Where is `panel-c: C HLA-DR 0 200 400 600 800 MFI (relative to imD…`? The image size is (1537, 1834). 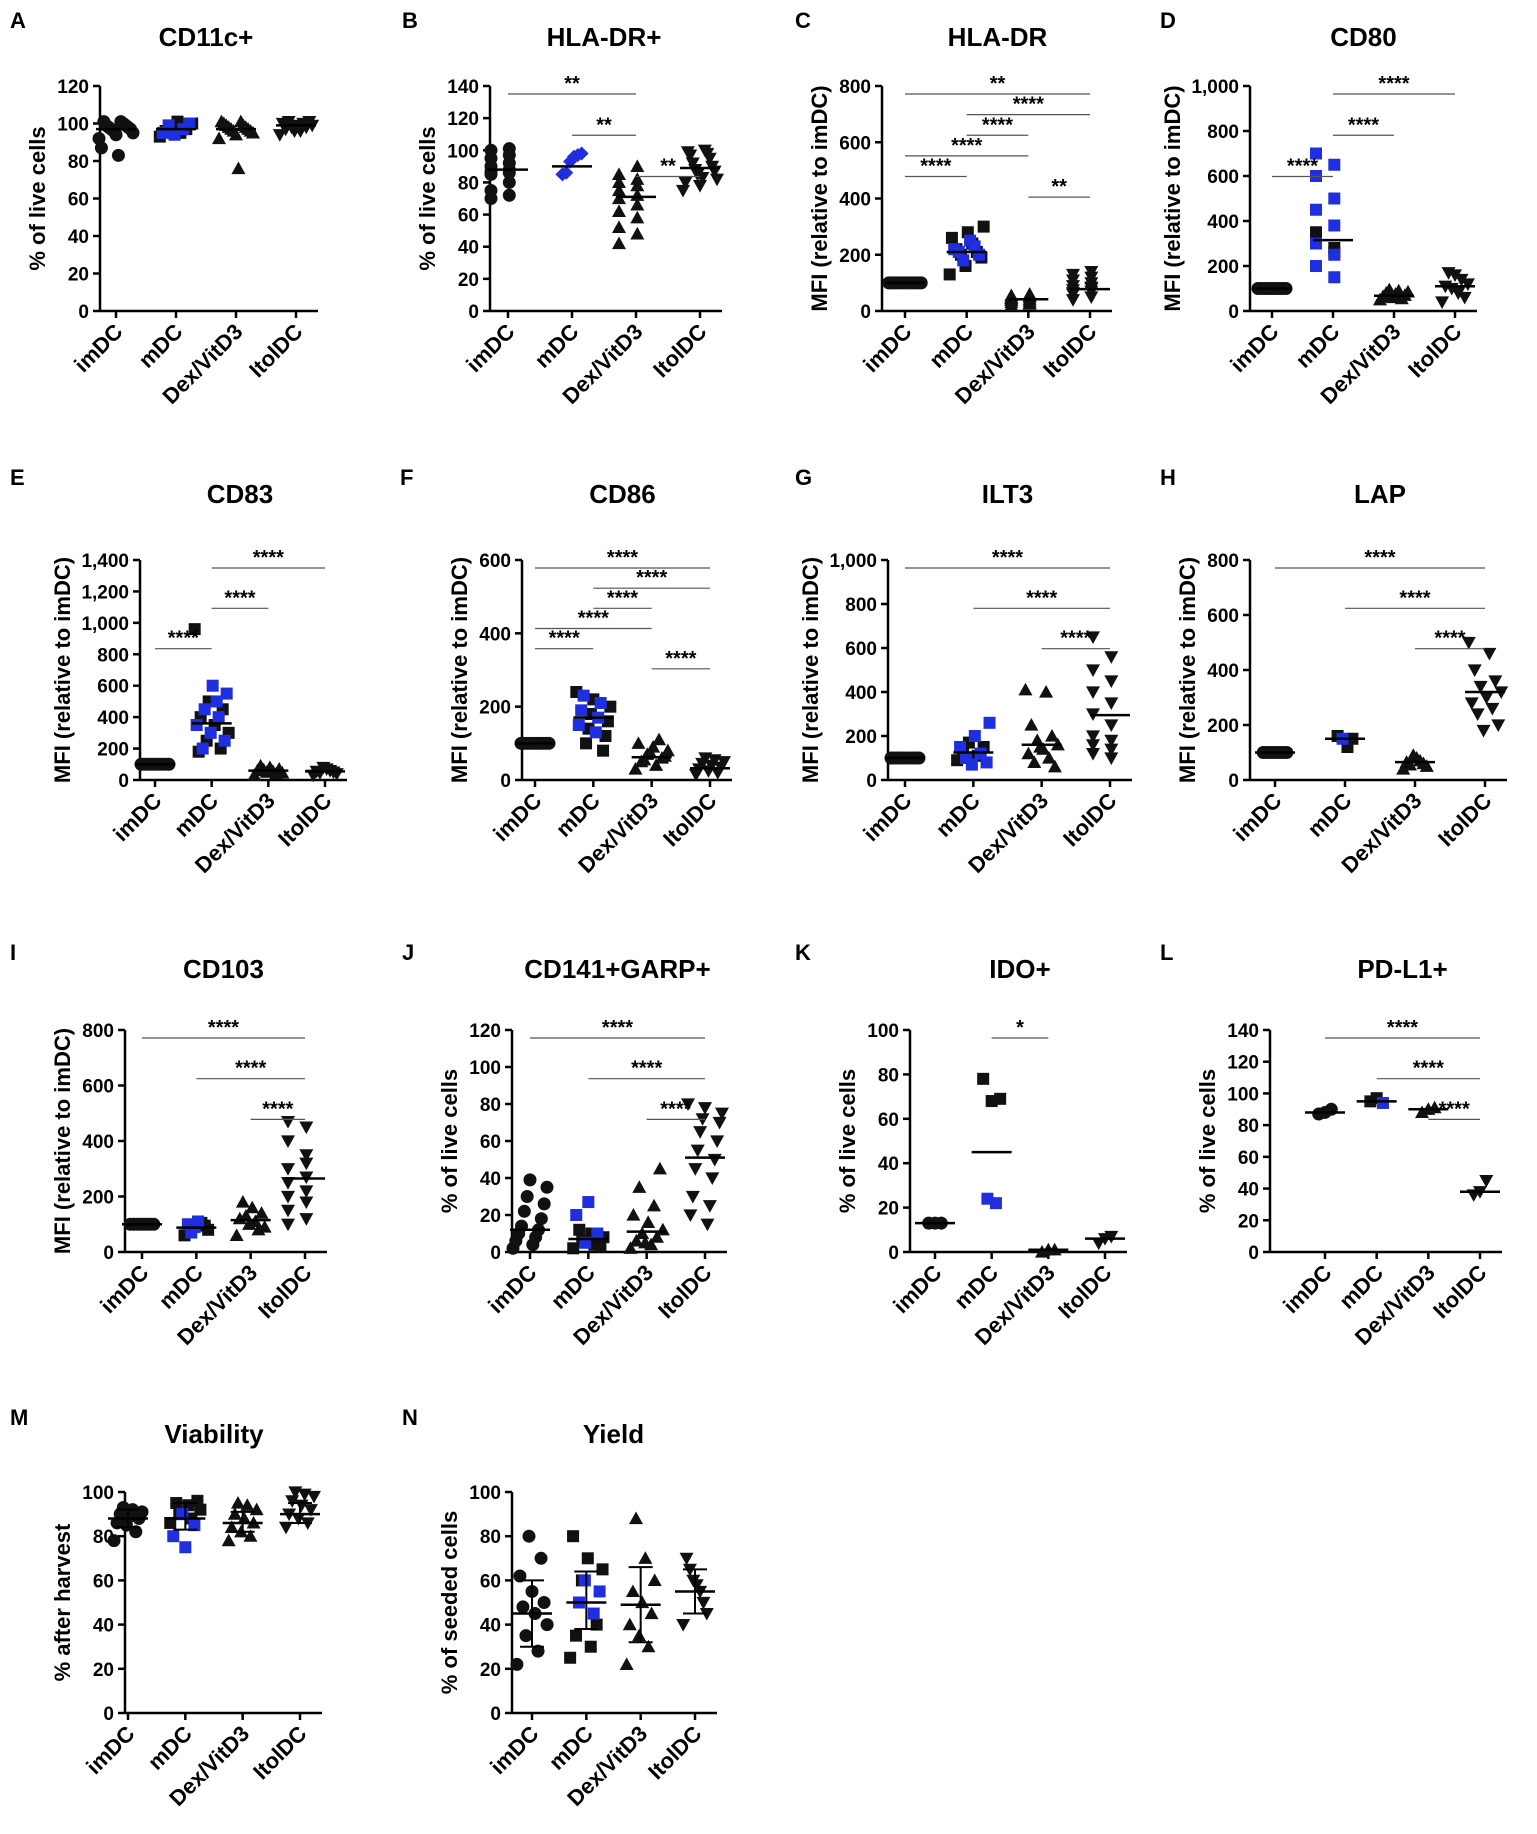 panel-c: C HLA-DR 0 200 400 600 800 MFI (relative to imD… is located at coordinates (953, 208).